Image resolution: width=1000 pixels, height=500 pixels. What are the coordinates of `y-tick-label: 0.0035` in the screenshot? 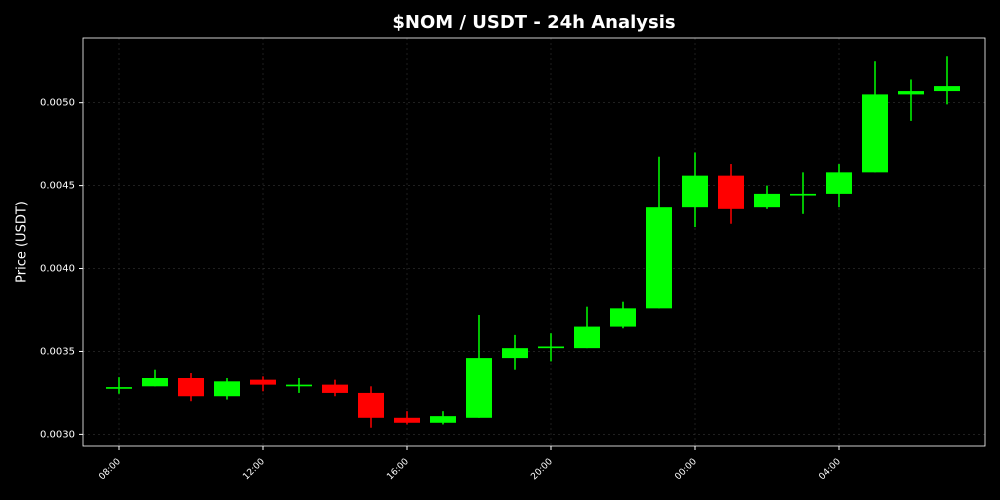 It's located at (57, 351).